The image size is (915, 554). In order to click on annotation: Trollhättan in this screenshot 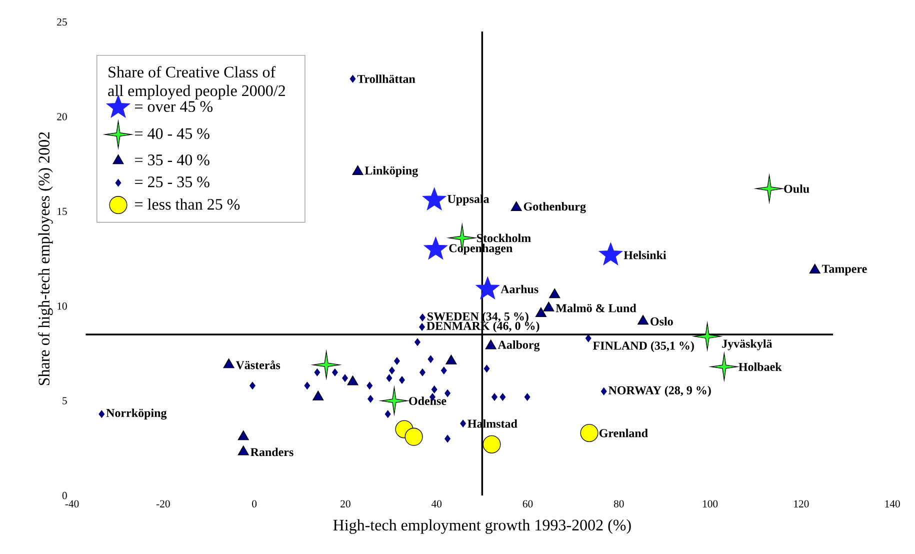, I will do `click(386, 79)`.